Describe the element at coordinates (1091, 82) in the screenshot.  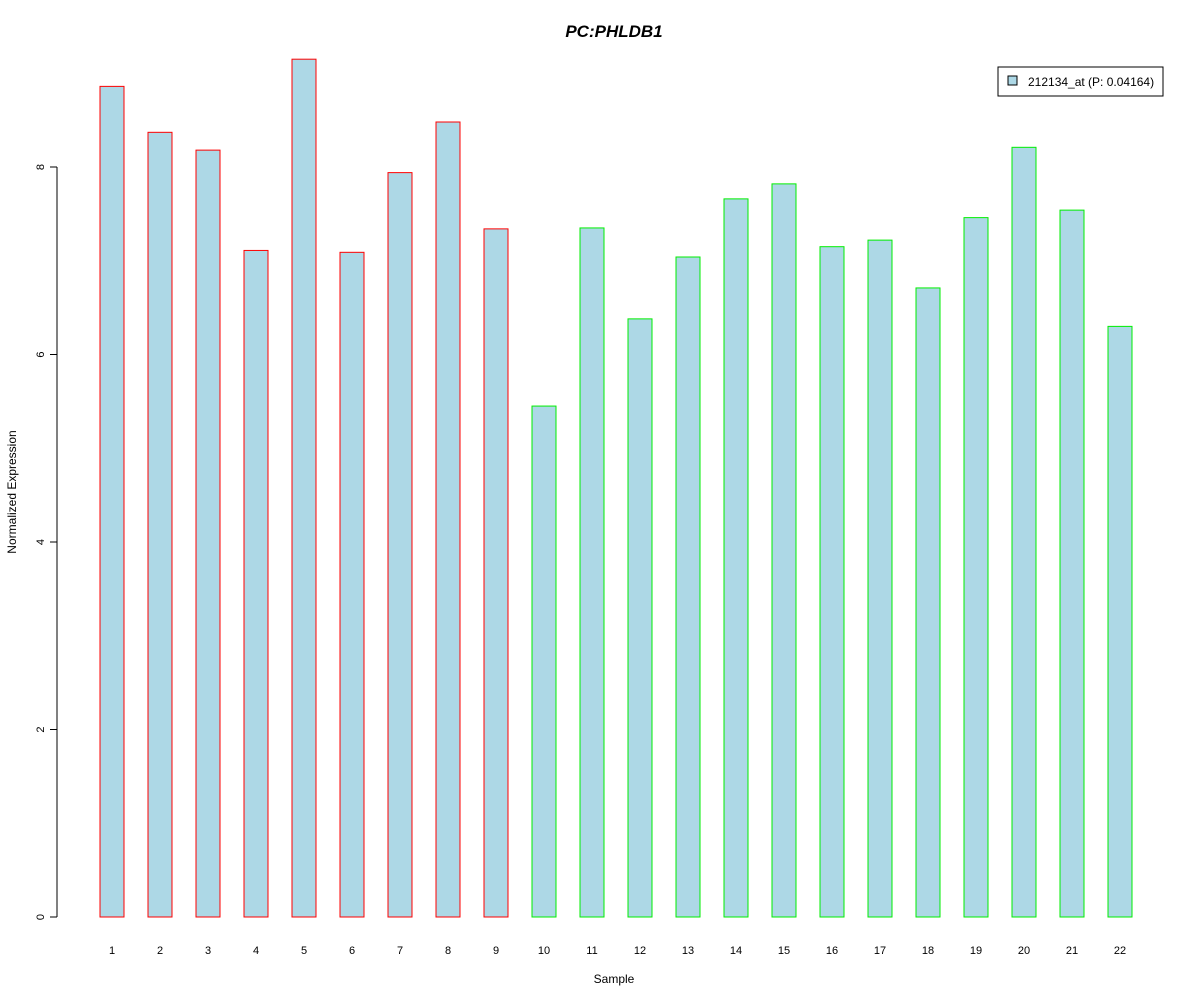
I see `legend-label: 212134_at (P: 0.04164)` at that location.